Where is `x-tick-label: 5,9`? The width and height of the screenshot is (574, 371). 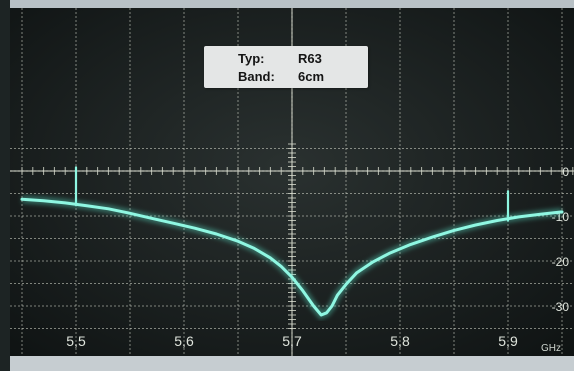 x-tick-label: 5,9 is located at coordinates (508, 341).